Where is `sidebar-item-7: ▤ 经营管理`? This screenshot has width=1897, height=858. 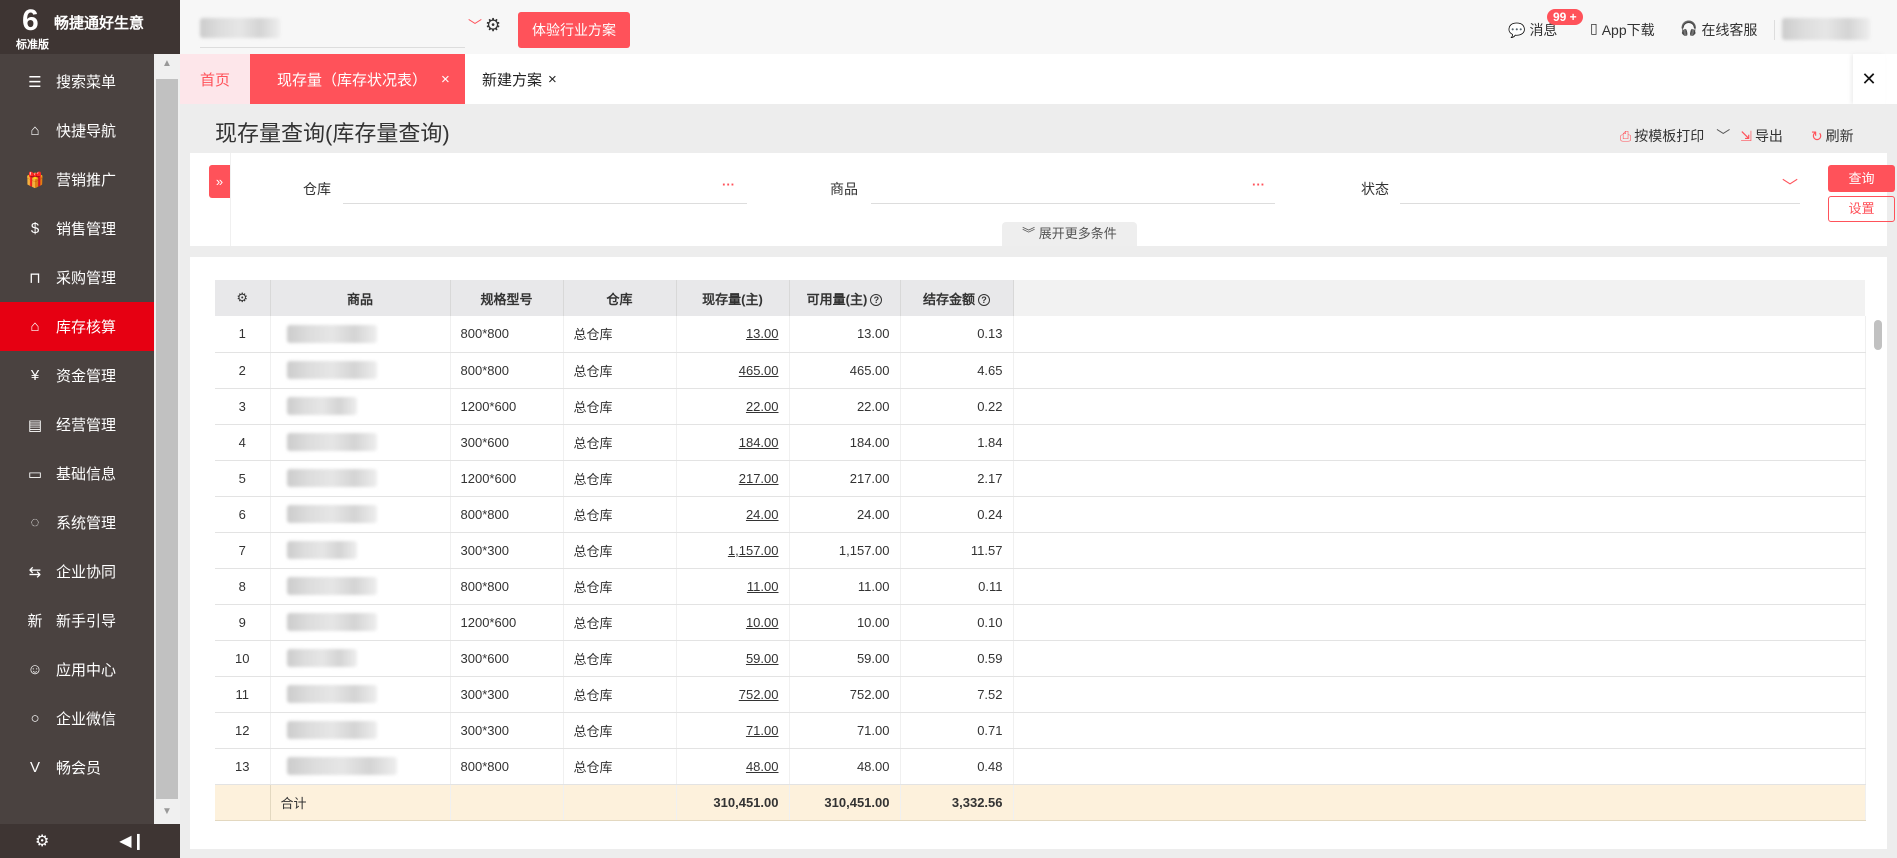 sidebar-item-7: ▤ 经营管理 is located at coordinates (77, 424).